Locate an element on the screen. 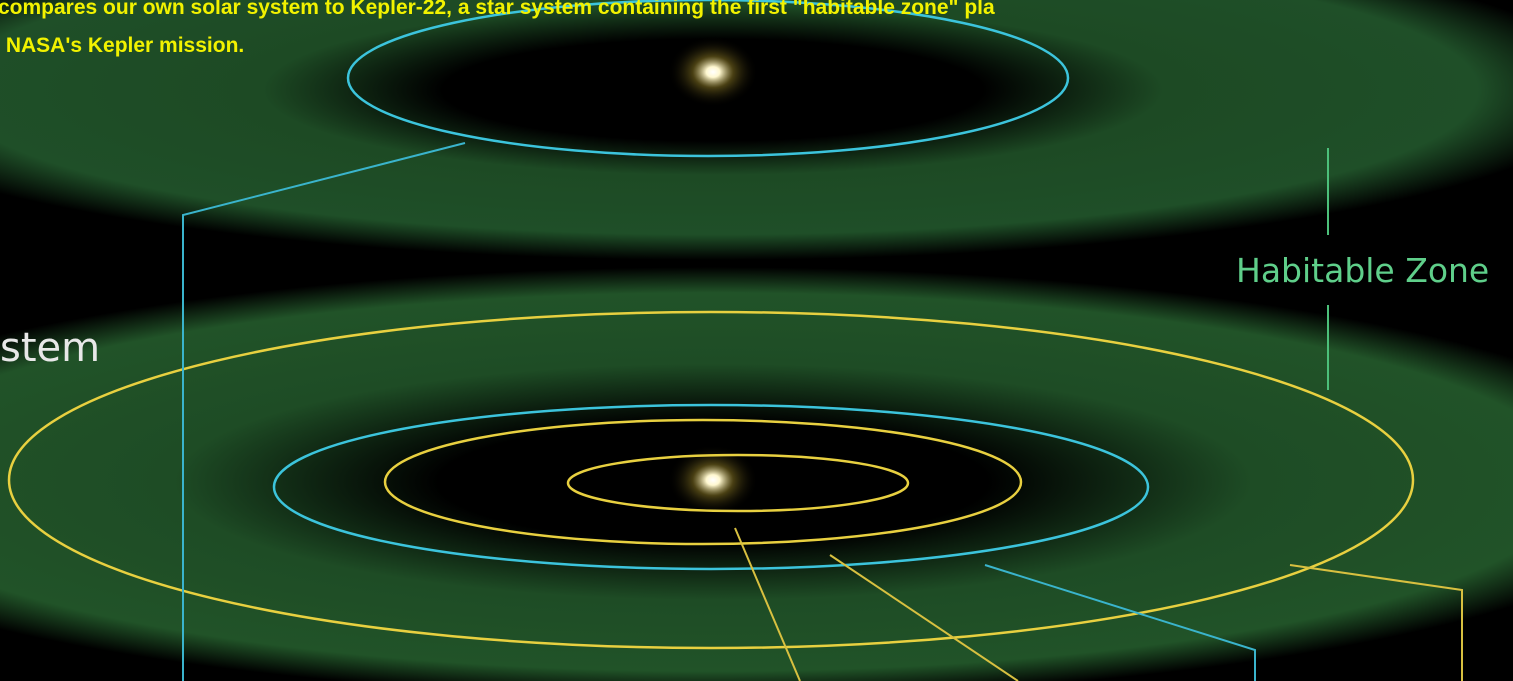 The image size is (1513, 681). caption-line: NASA's Kepler mission. is located at coordinates (122, 45).